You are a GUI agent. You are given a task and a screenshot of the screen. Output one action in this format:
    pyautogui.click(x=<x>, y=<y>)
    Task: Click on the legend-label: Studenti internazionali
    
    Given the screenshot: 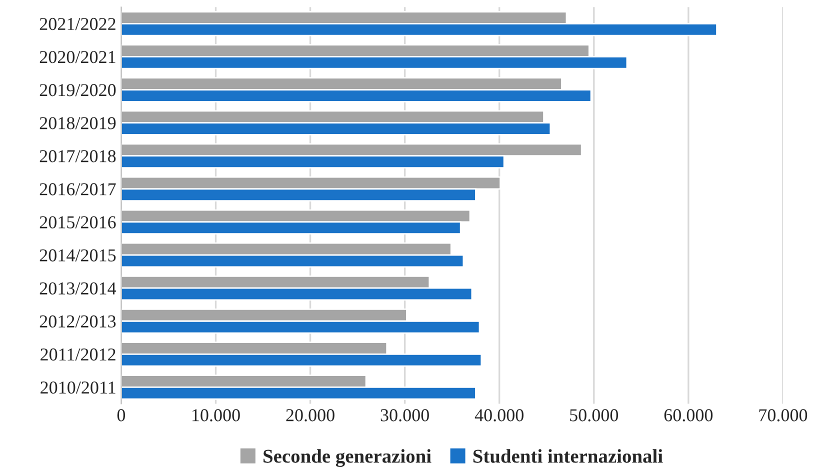 What is the action you would take?
    pyautogui.click(x=568, y=456)
    